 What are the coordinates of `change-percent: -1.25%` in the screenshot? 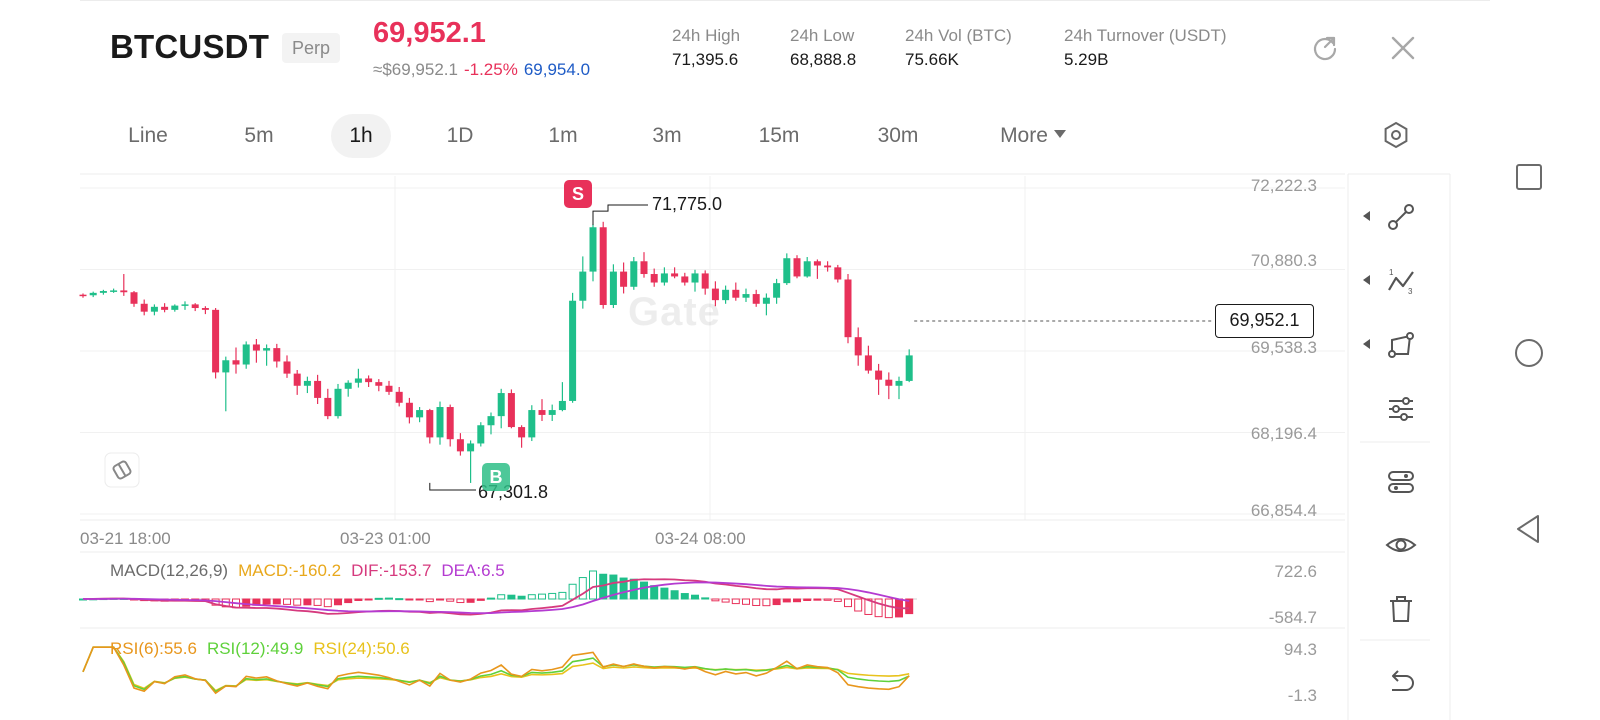 It's located at (490, 69).